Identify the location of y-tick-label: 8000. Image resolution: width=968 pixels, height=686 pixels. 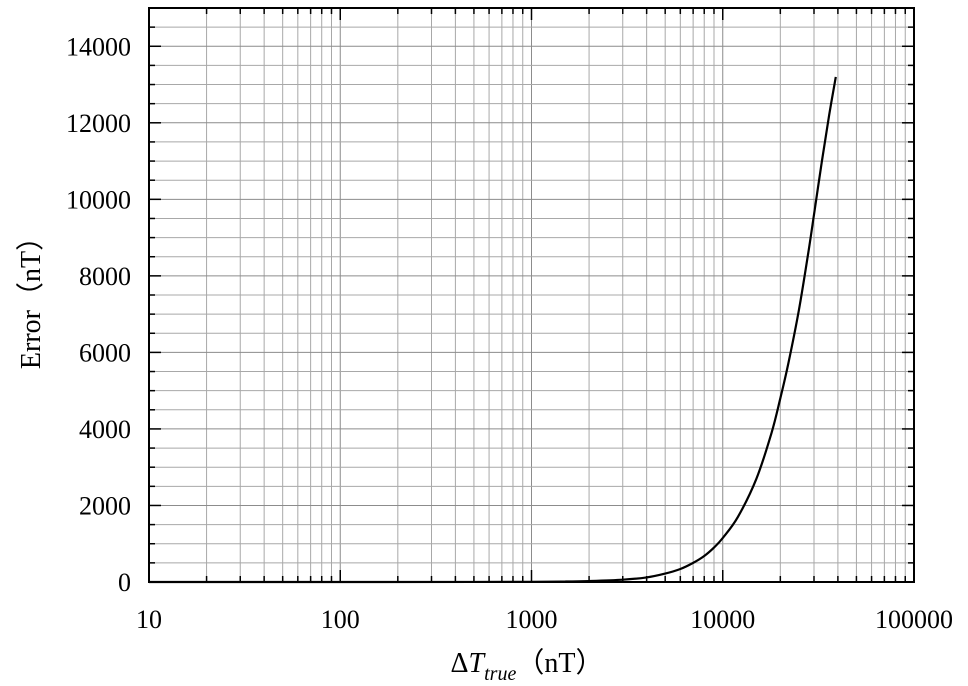
(105, 276).